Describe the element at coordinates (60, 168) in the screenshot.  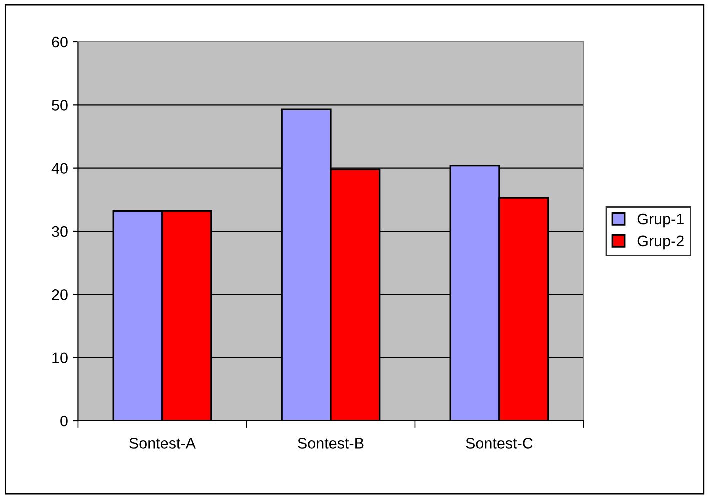
I see `y-tick-label: 40` at that location.